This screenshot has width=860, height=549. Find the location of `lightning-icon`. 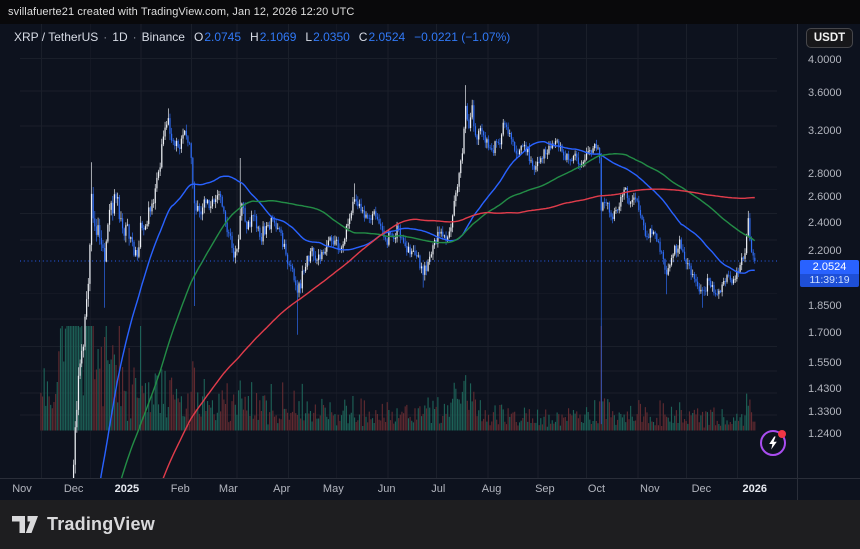

lightning-icon is located at coordinates (773, 443).